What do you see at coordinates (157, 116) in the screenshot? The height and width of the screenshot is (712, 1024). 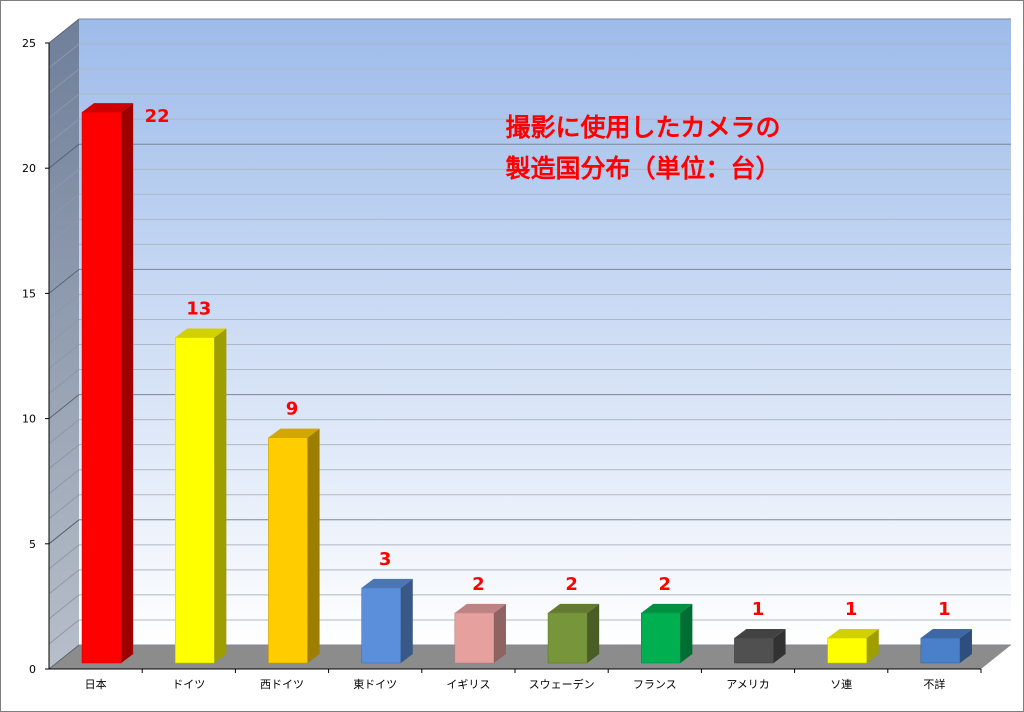 I see `data-label: 22` at bounding box center [157, 116].